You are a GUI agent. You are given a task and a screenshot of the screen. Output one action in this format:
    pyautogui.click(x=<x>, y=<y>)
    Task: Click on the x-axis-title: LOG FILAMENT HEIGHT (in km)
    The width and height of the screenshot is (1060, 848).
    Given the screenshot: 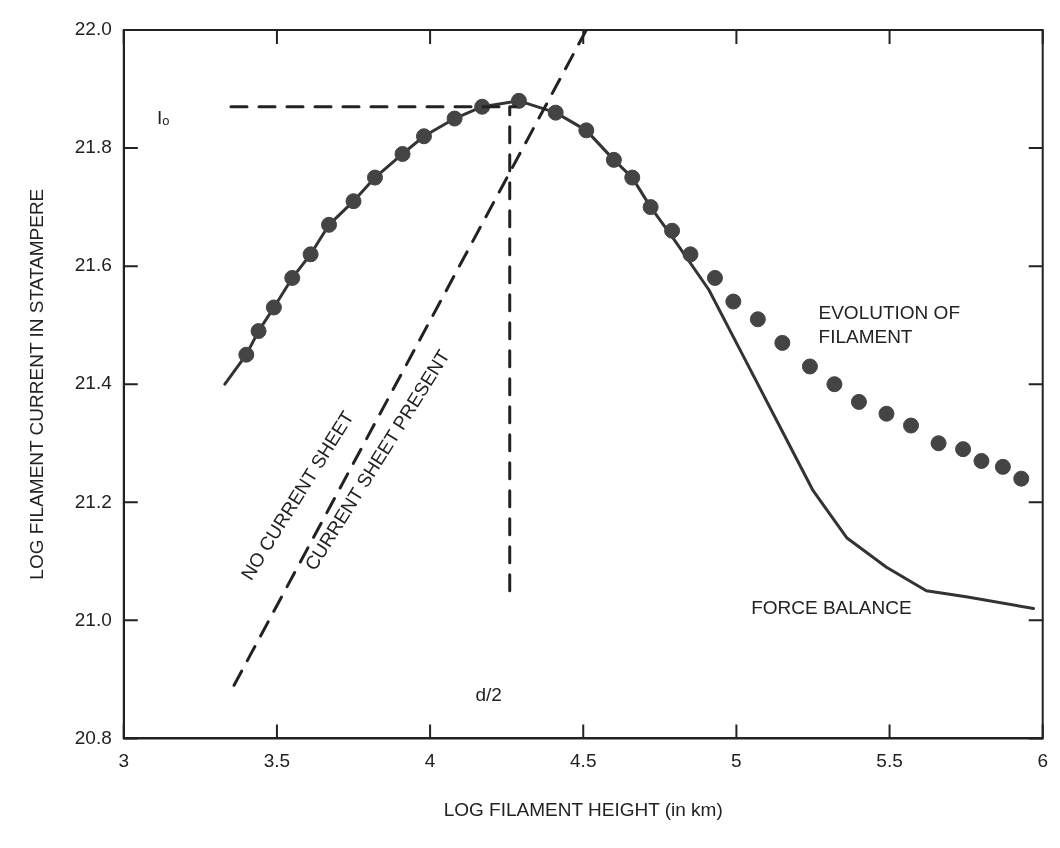 What is the action you would take?
    pyautogui.click(x=583, y=809)
    